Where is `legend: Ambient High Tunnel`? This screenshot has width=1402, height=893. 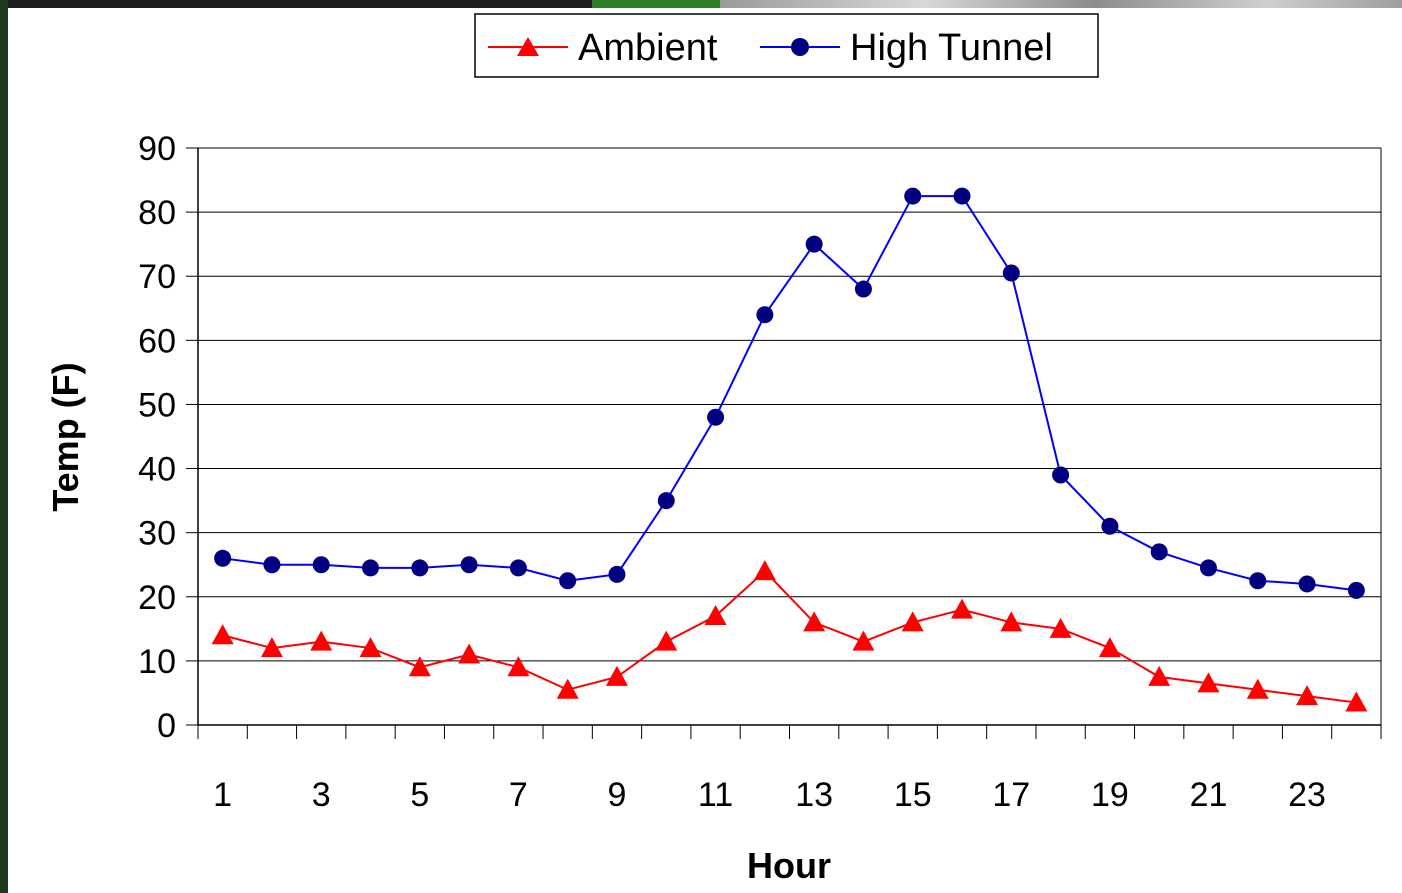
legend: Ambient High Tunnel is located at coordinates (786, 45).